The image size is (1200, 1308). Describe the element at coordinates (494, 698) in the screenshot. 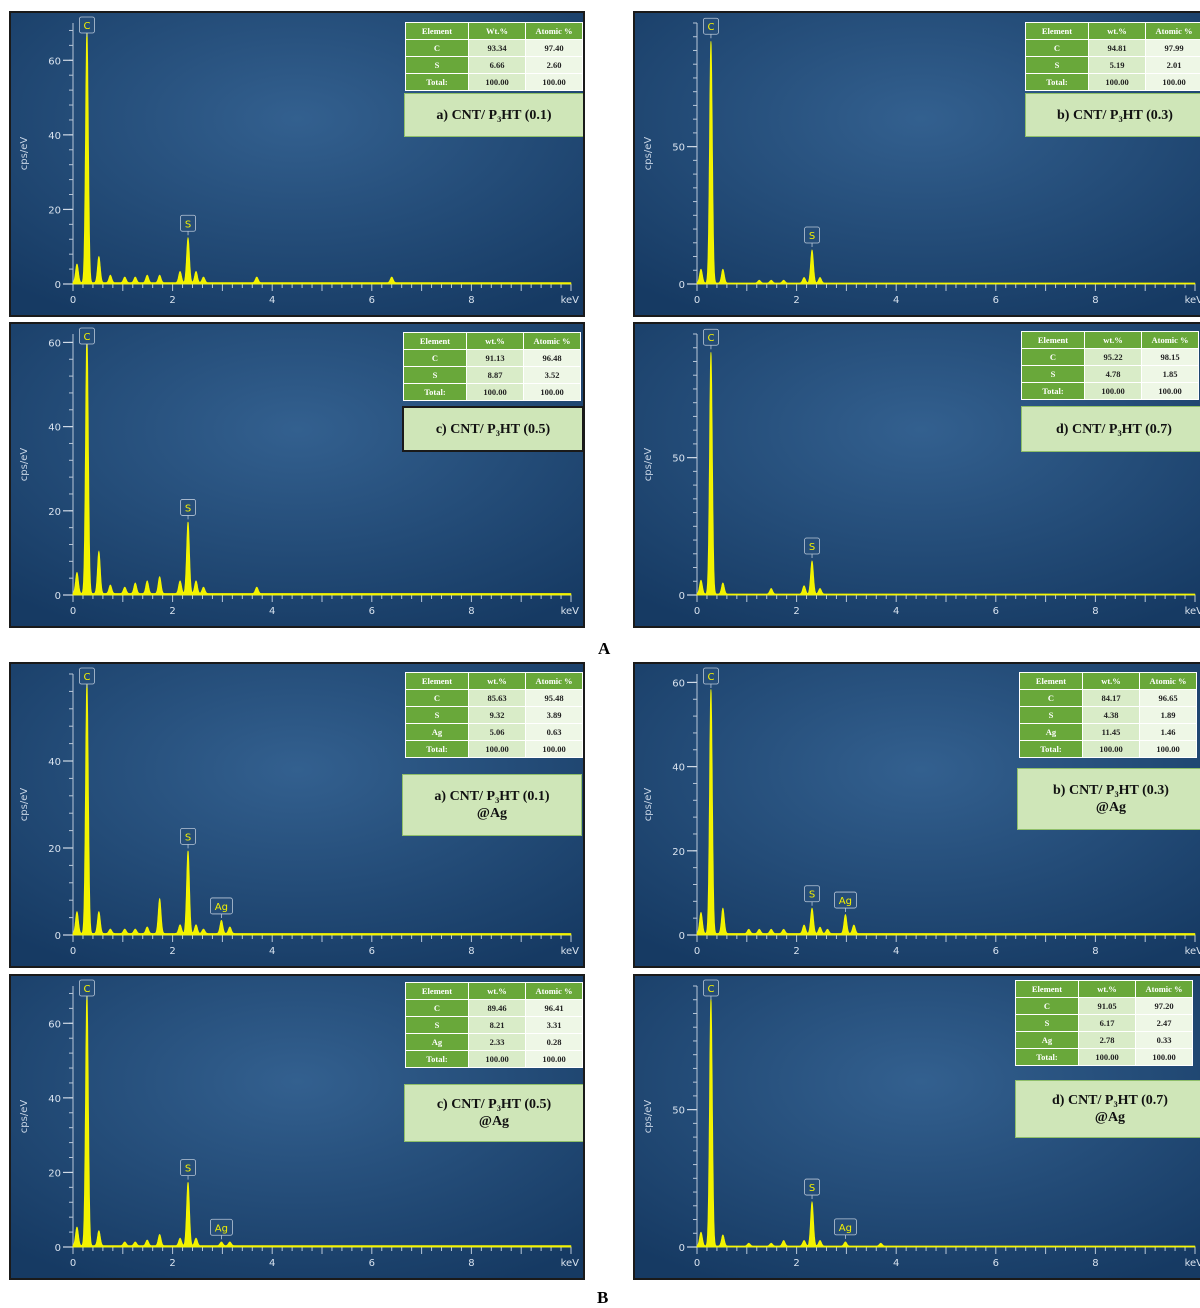

I see `table-row: C 85.63 95.48` at that location.